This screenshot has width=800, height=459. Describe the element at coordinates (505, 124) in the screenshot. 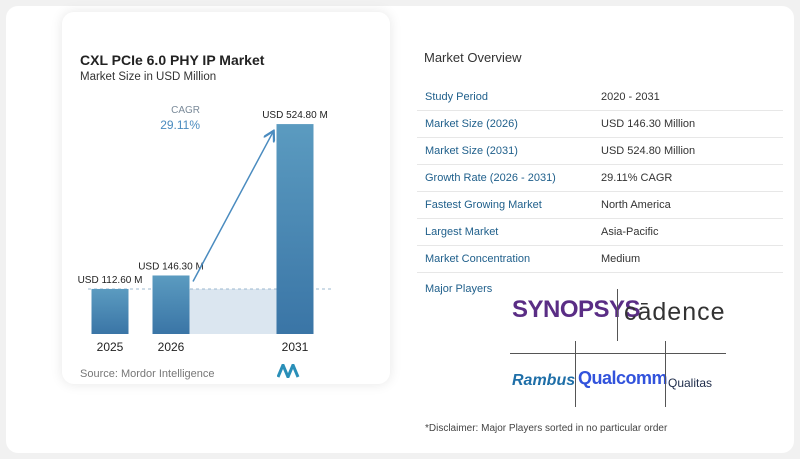

I see `row-key: Market Size (2026)` at that location.